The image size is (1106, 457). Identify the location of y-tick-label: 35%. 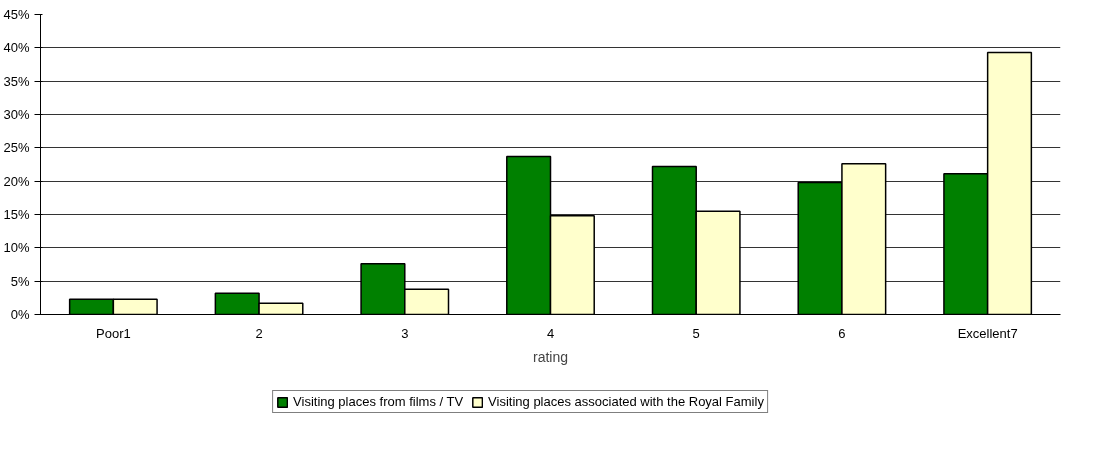
(16, 81).